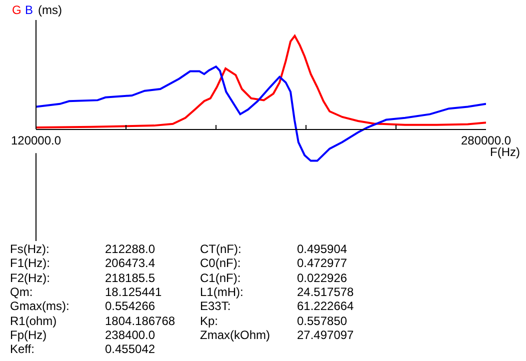  Describe the element at coordinates (22, 349) in the screenshot. I see `text: Keff:` at that location.